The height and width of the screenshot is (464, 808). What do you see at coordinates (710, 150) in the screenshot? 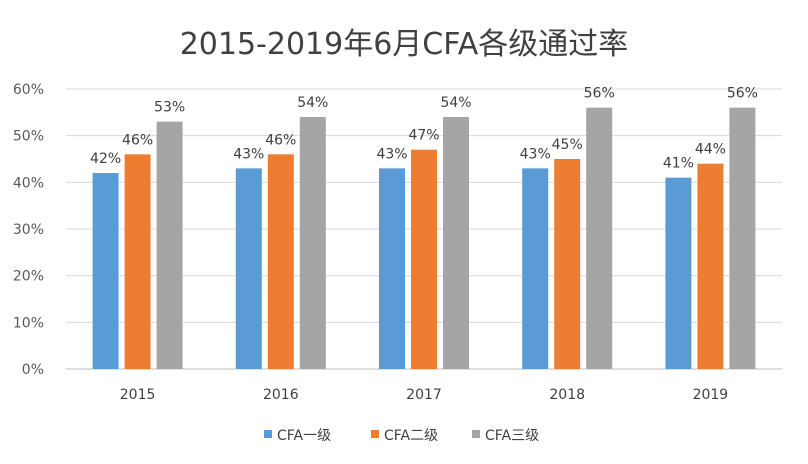
I see `data-label: 44%` at bounding box center [710, 150].